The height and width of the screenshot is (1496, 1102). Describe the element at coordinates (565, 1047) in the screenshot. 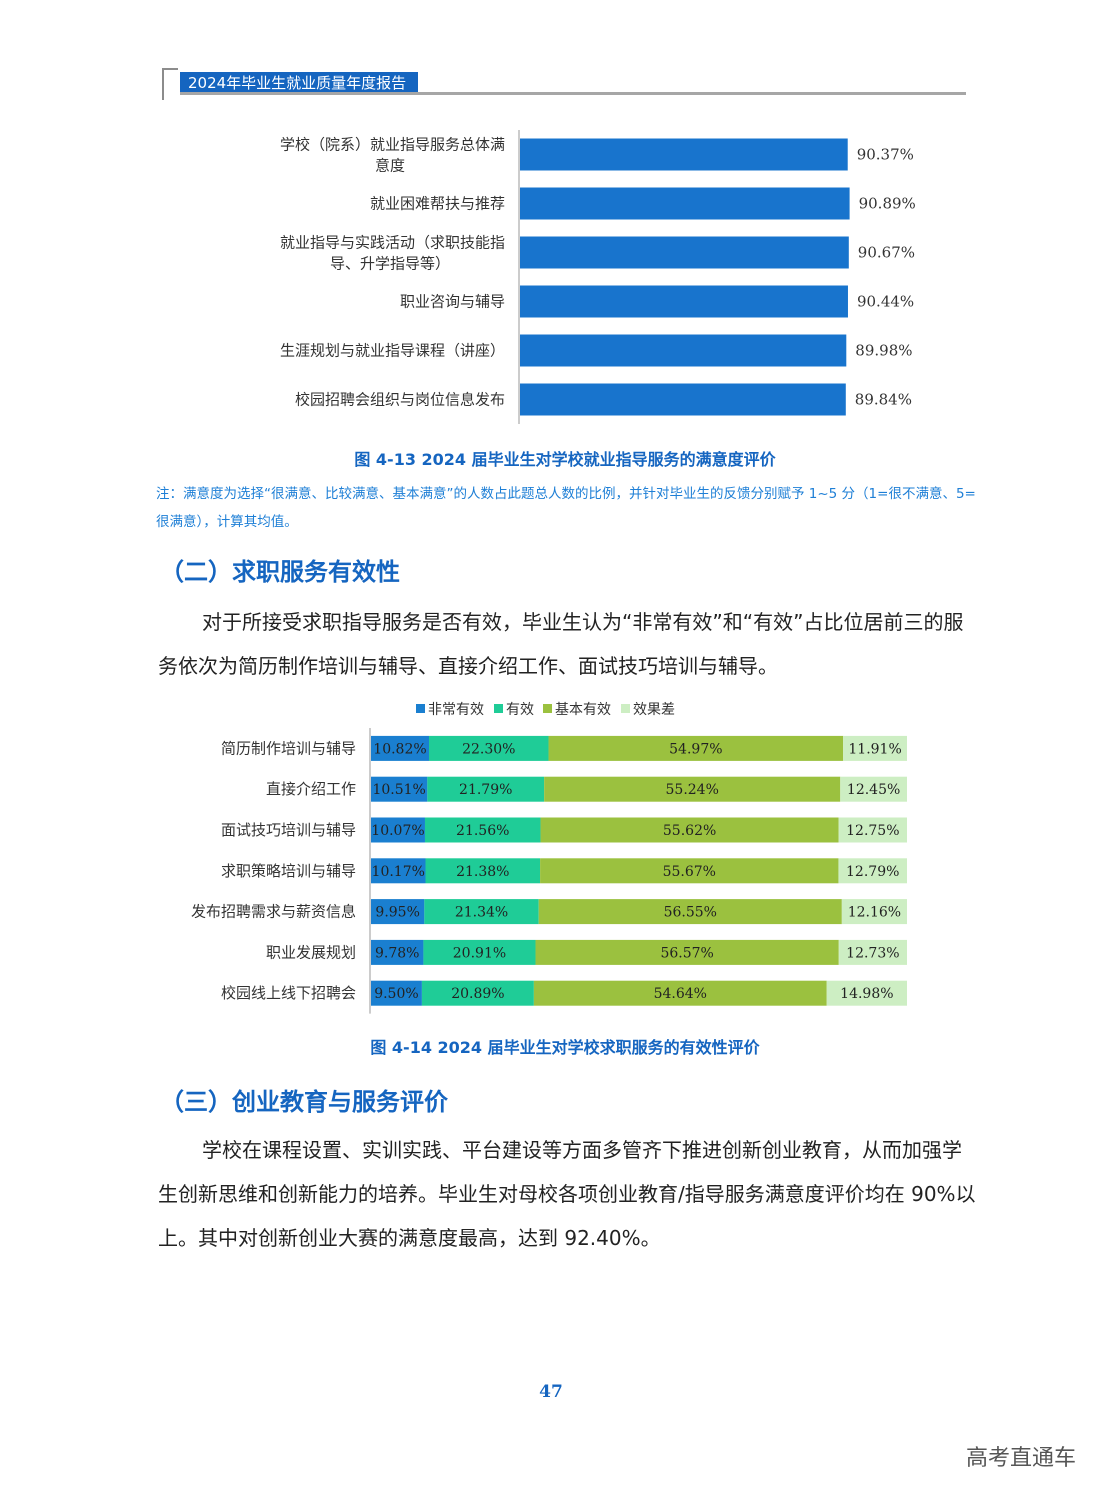

I see `figure-14-caption: 图 4-14 2024 届毕业生对学校求职服务的有效性评价` at that location.